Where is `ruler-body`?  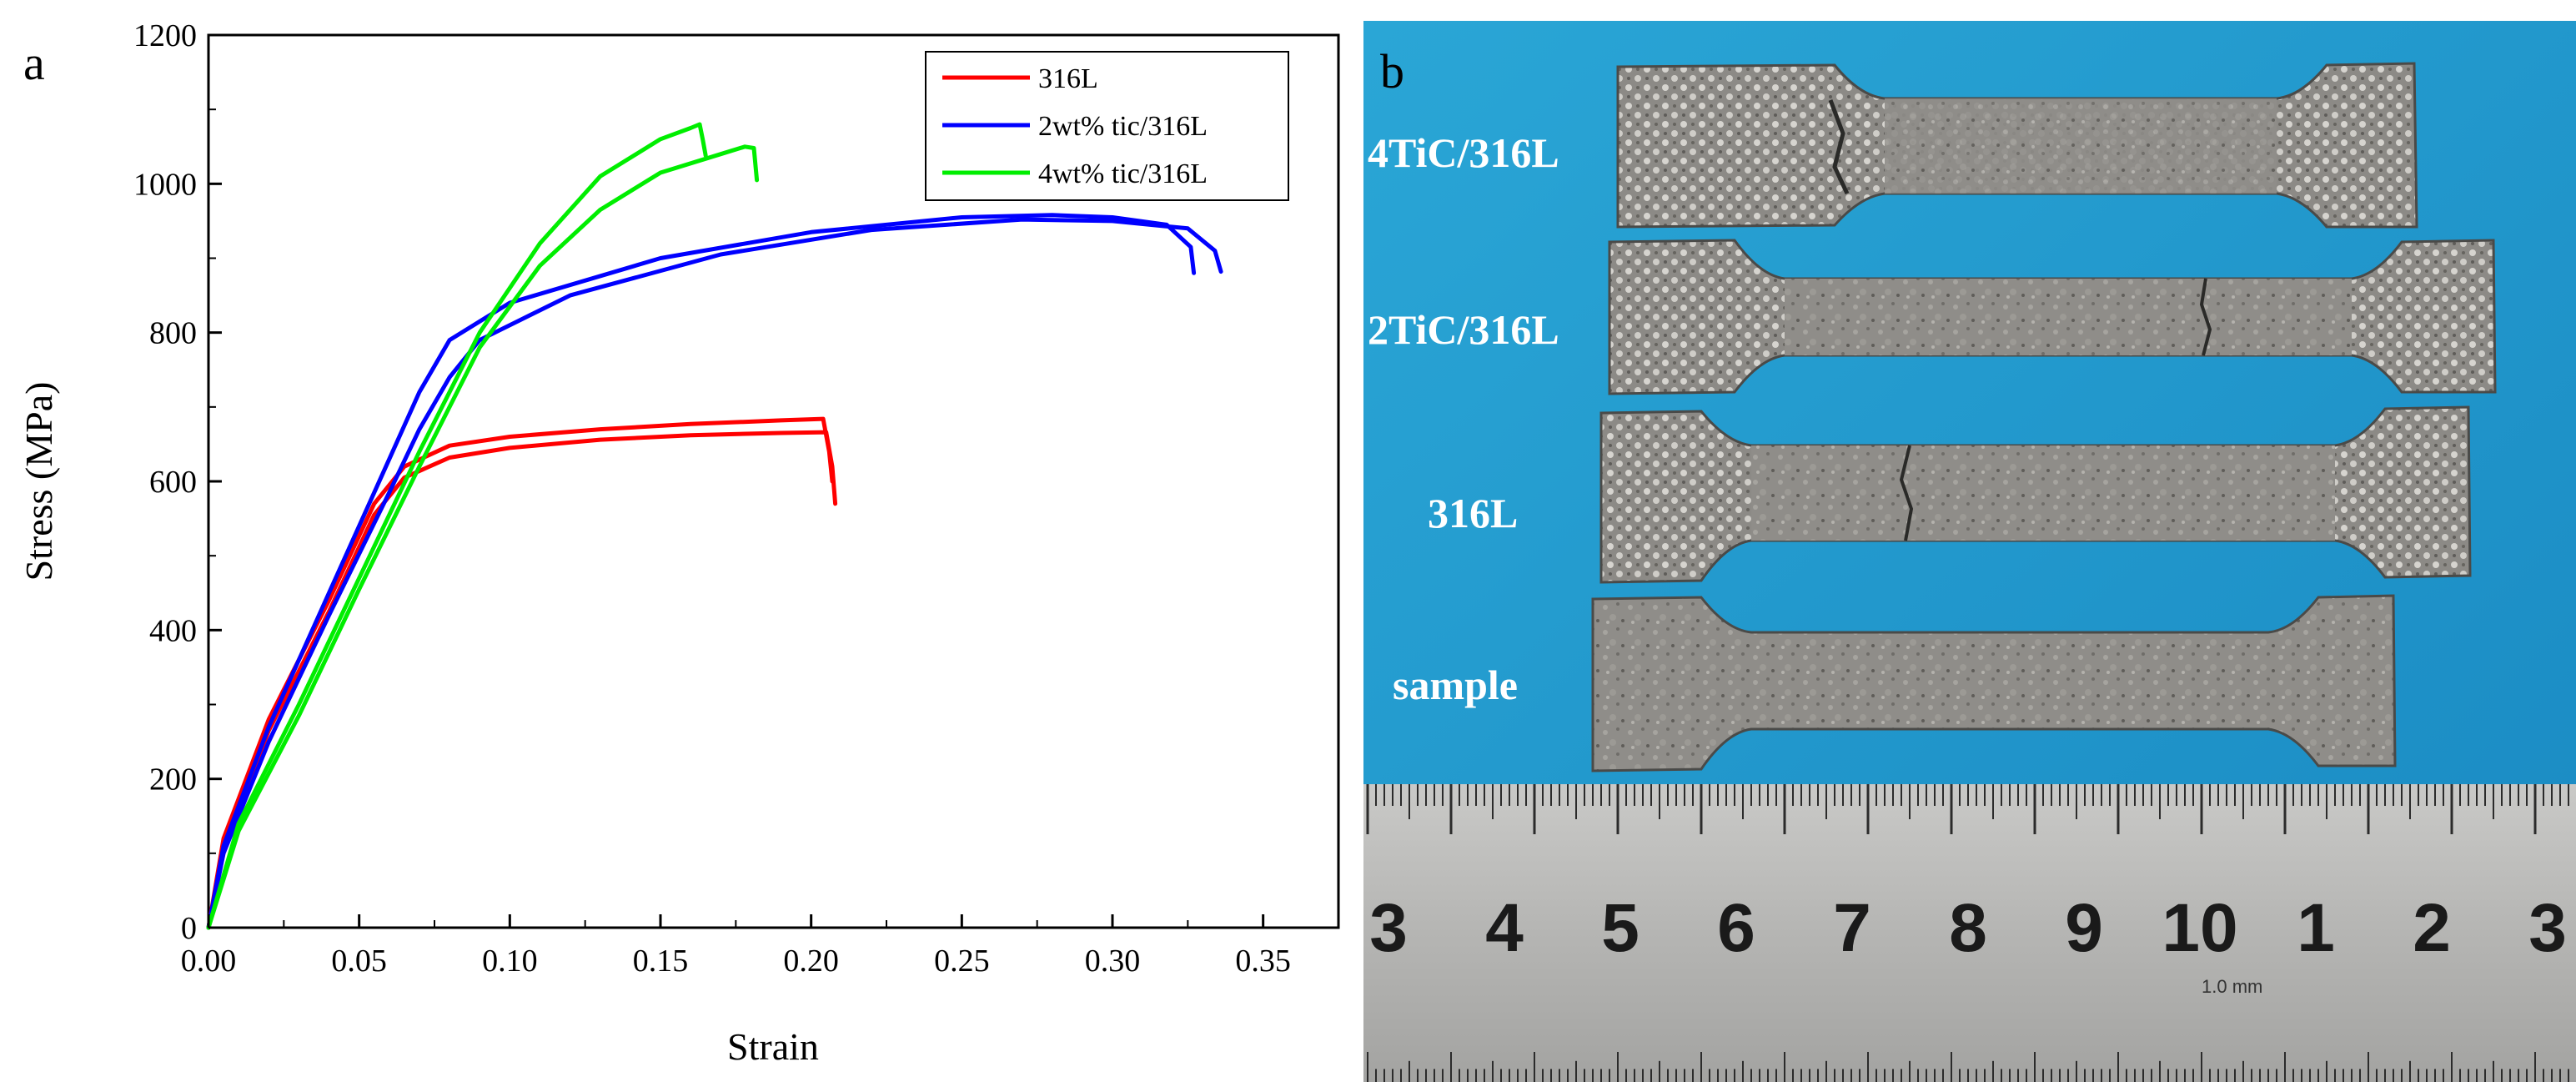 ruler-body is located at coordinates (1969, 933).